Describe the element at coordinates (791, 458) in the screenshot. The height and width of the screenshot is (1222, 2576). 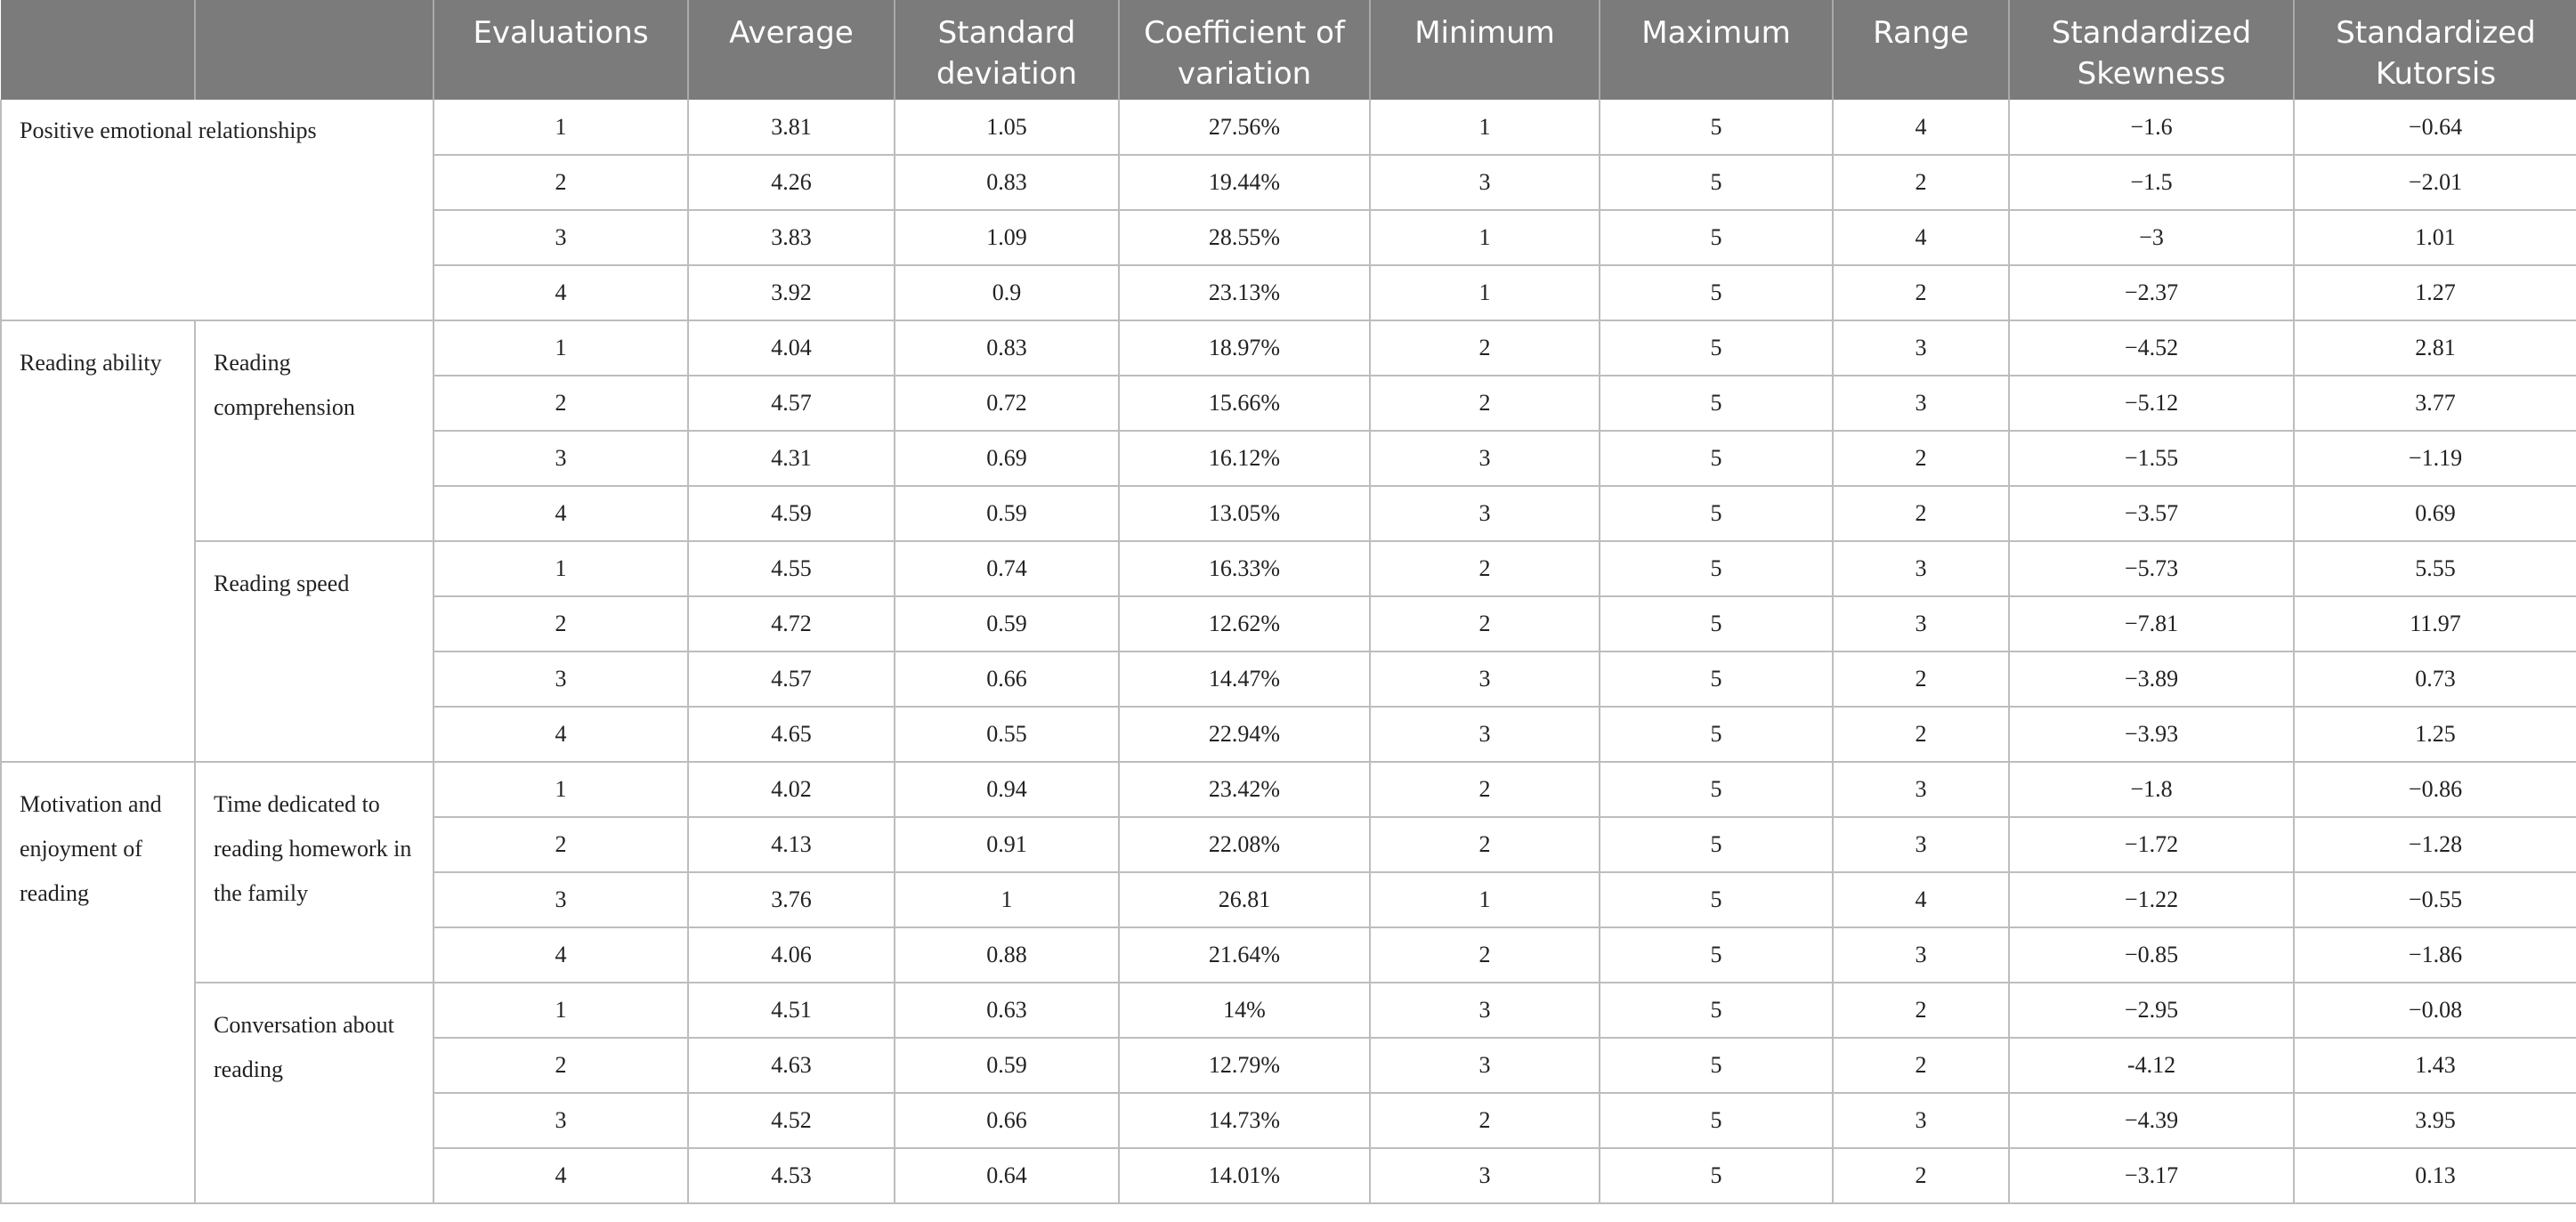
I see `cell-average: 4.31` at that location.